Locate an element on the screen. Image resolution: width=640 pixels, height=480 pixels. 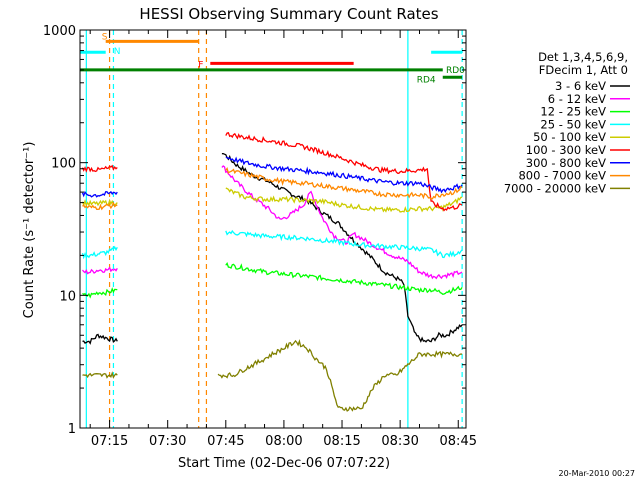
legend-label: 50 - 100 keV is located at coordinates (569, 137).